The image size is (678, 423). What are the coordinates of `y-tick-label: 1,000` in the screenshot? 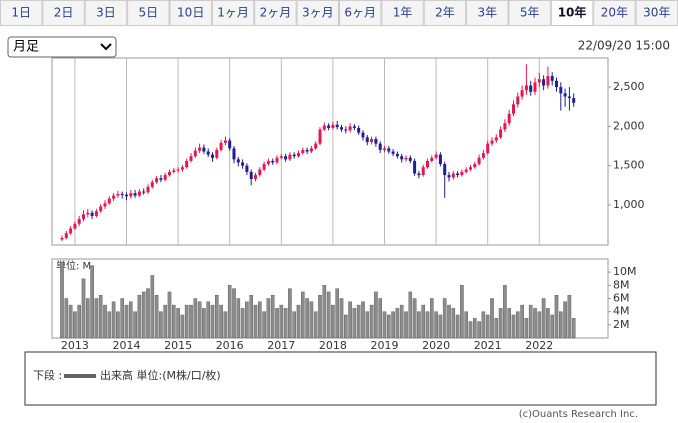 It's located at (629, 204).